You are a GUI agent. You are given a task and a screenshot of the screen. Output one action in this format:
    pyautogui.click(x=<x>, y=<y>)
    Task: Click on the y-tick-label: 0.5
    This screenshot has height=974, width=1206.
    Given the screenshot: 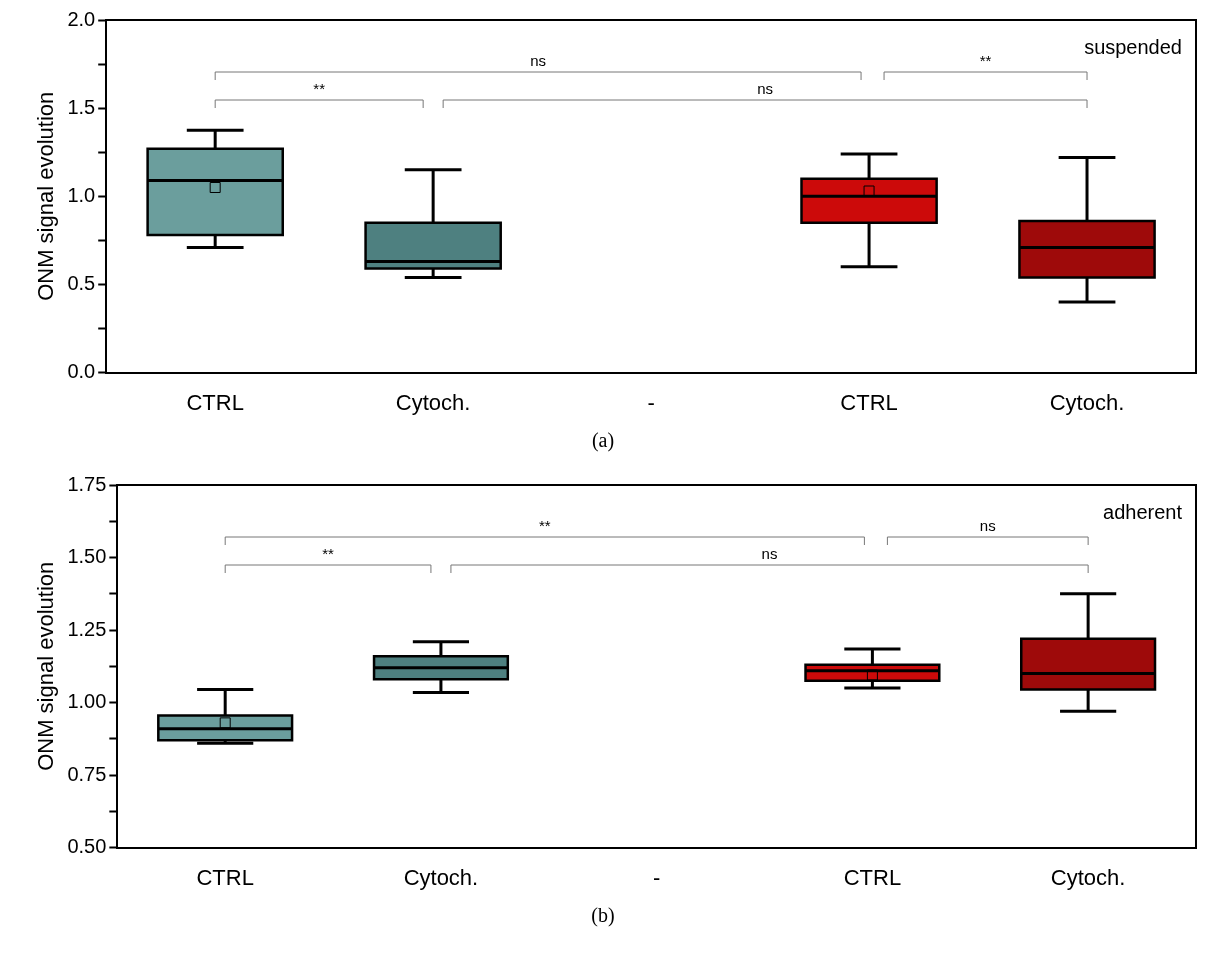 What is the action you would take?
    pyautogui.click(x=81, y=282)
    